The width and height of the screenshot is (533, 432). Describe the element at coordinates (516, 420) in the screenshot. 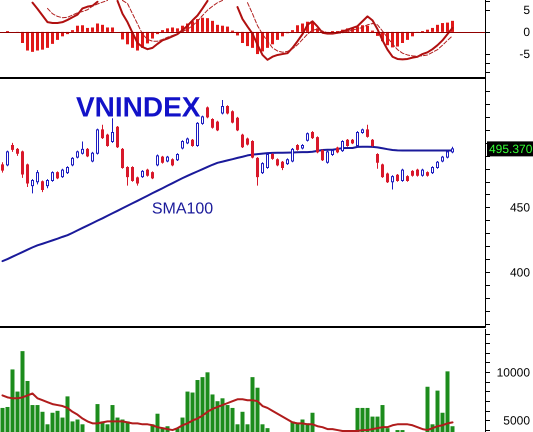

I see `y-tick-label: 5000` at that location.